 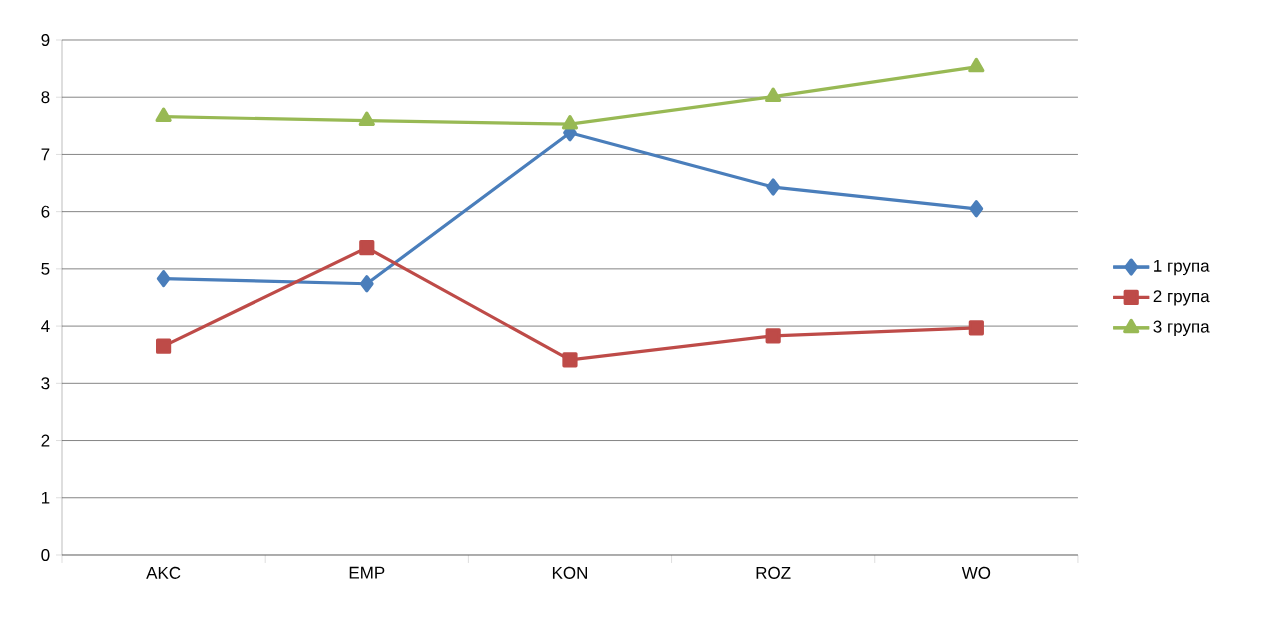 I want to click on x-tick-label: EMP, so click(x=367, y=572).